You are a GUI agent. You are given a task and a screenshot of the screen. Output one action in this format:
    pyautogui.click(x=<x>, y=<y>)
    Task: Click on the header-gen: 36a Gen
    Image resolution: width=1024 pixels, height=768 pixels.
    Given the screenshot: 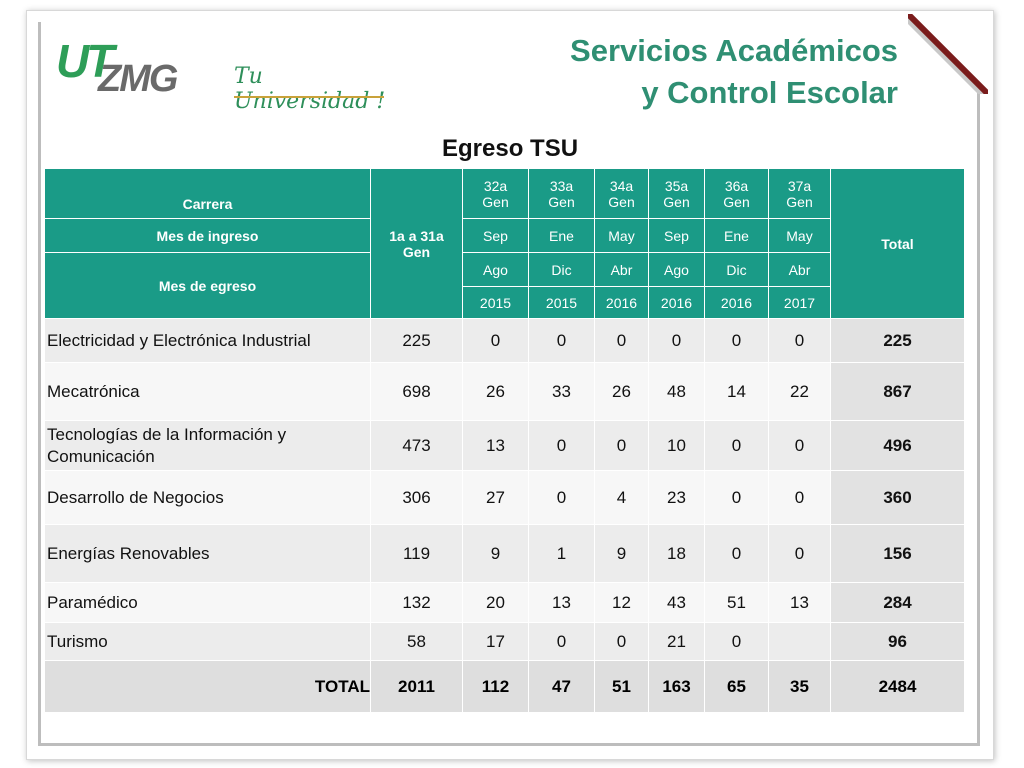 What is the action you would take?
    pyautogui.click(x=736, y=193)
    